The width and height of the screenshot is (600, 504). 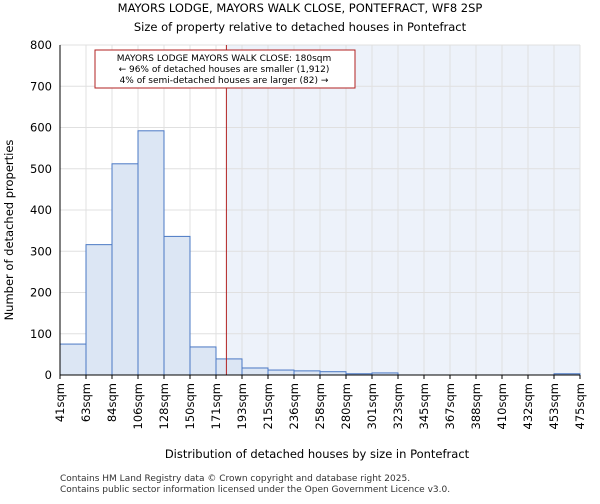 What do you see at coordinates (48, 375) in the screenshot?
I see `y-tick-label: 0` at bounding box center [48, 375].